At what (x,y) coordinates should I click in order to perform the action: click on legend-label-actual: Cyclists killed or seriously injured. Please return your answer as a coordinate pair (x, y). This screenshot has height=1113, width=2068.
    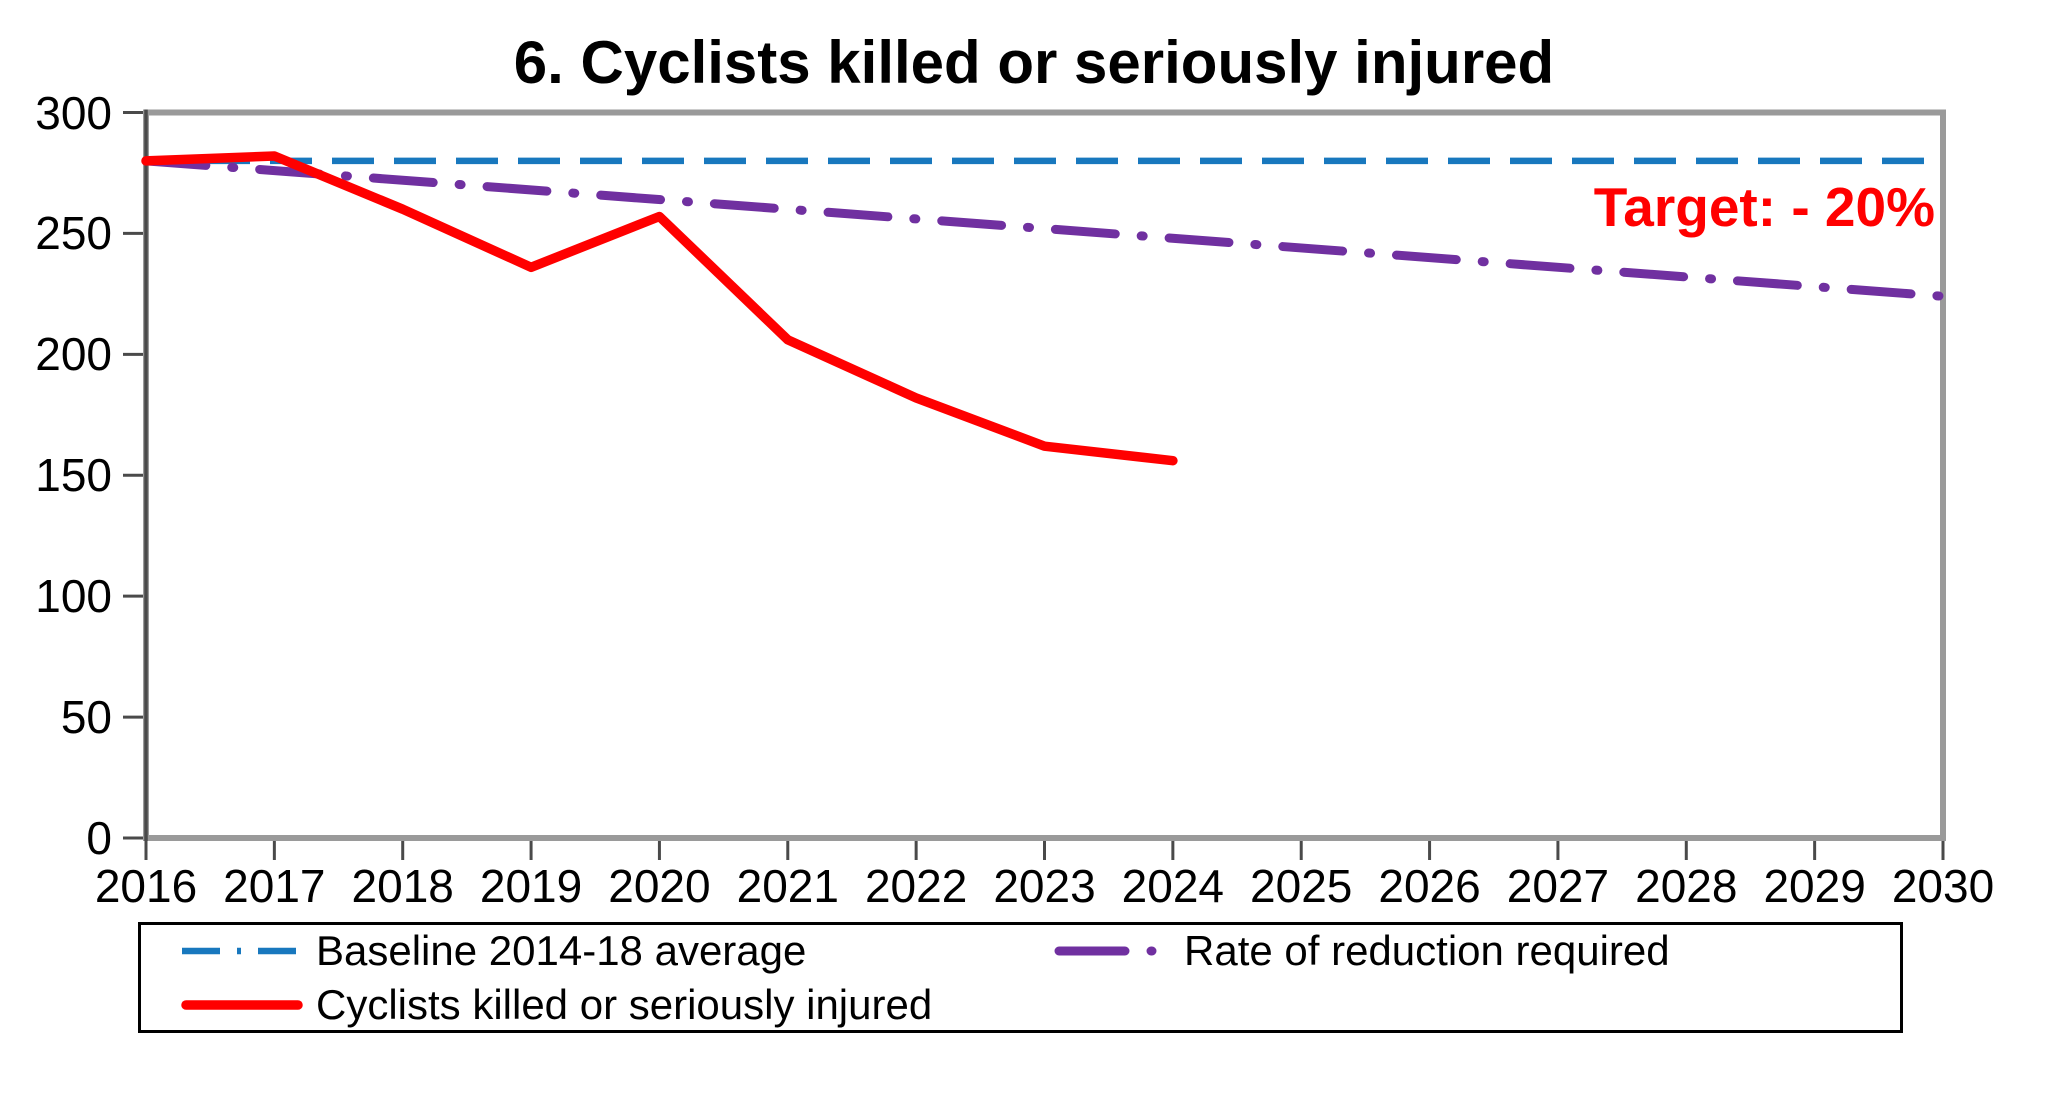
    Looking at the image, I should click on (624, 1004).